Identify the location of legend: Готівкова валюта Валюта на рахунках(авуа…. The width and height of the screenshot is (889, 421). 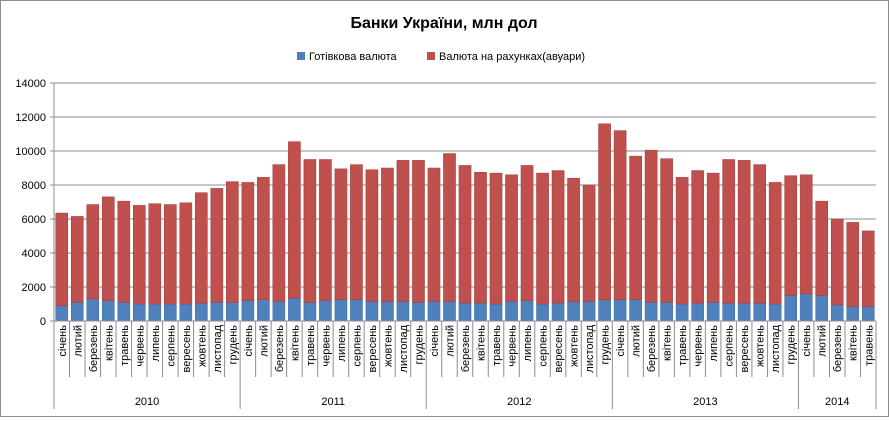
(441, 57).